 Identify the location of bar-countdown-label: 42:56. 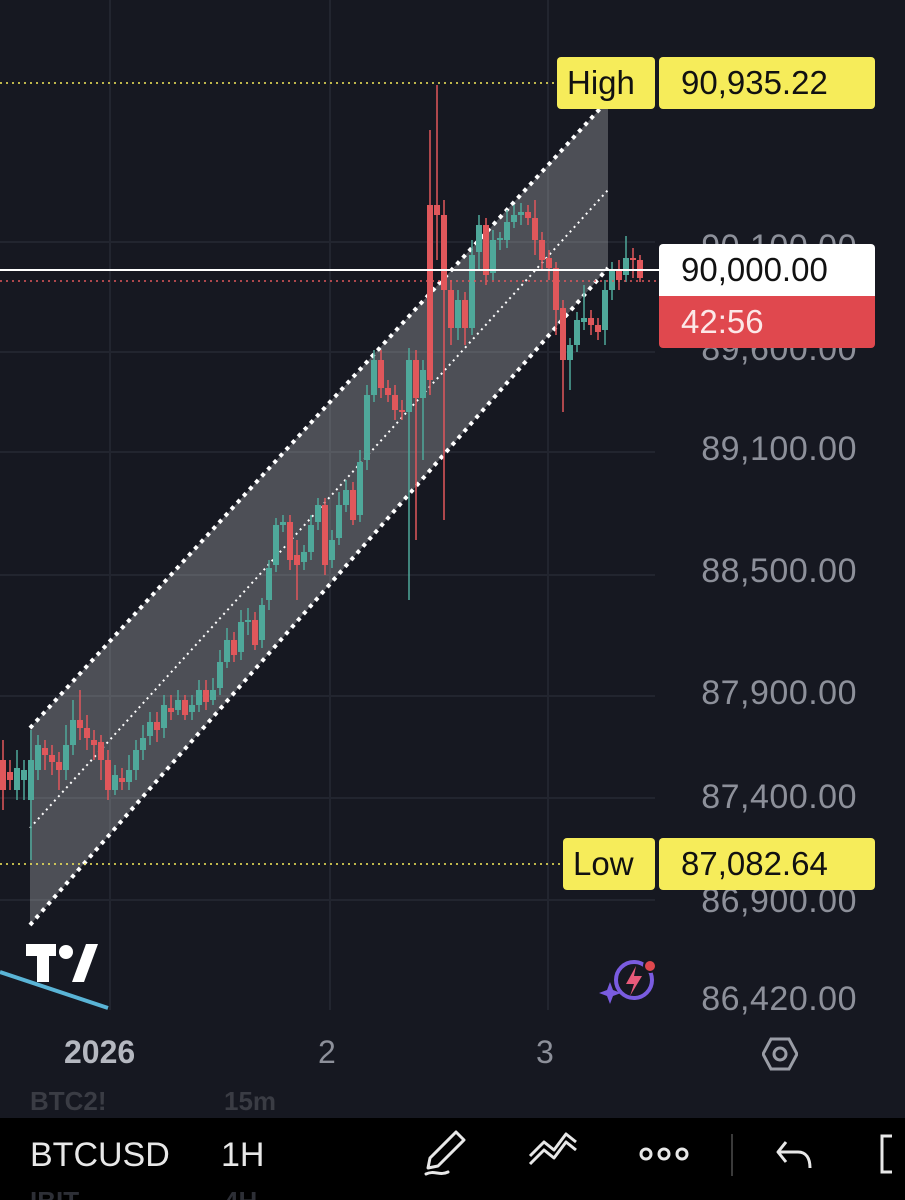
(767, 322).